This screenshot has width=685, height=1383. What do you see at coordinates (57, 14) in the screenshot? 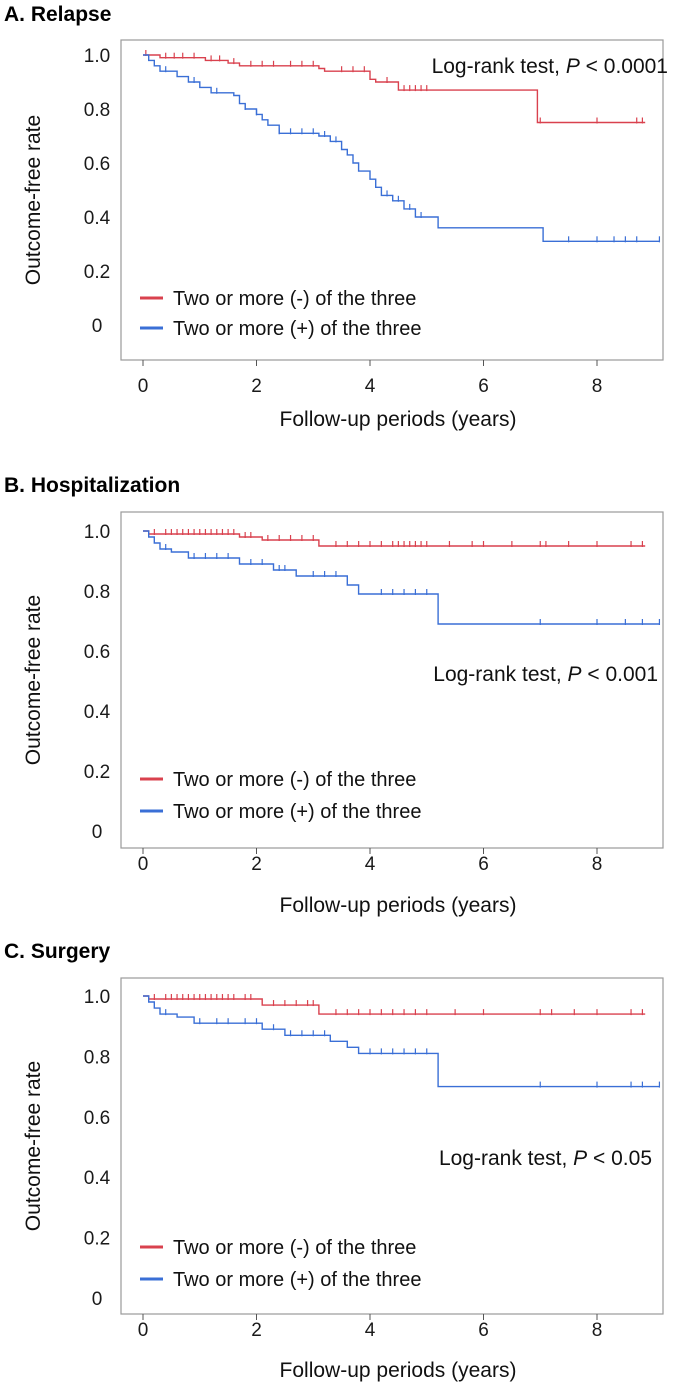
I see `panel-title: A. Relapse` at bounding box center [57, 14].